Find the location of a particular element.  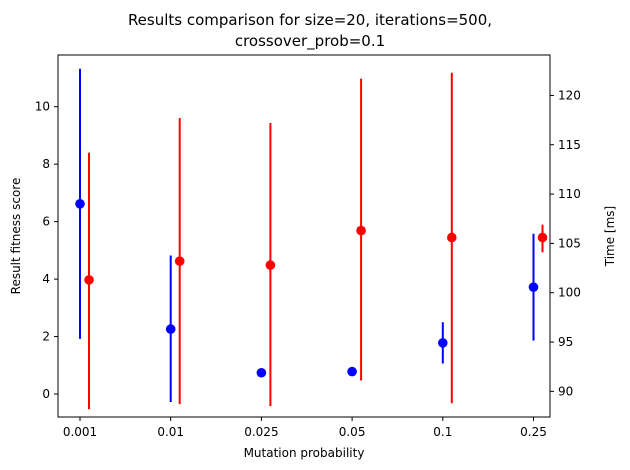

y-left-tick-label-4: 8 is located at coordinates (46, 164).